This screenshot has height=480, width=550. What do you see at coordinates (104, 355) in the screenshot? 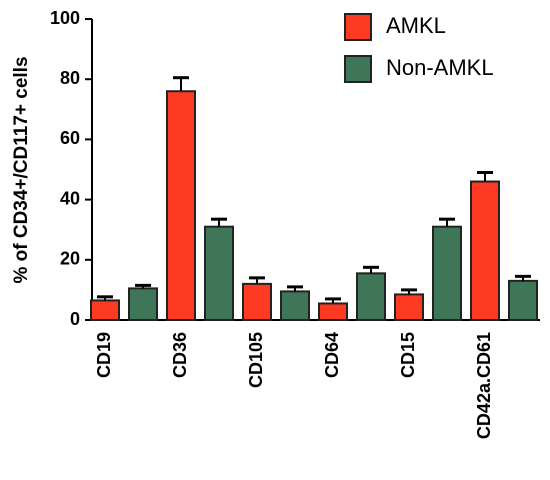
I see `x-tick-label: CD19` at bounding box center [104, 355].